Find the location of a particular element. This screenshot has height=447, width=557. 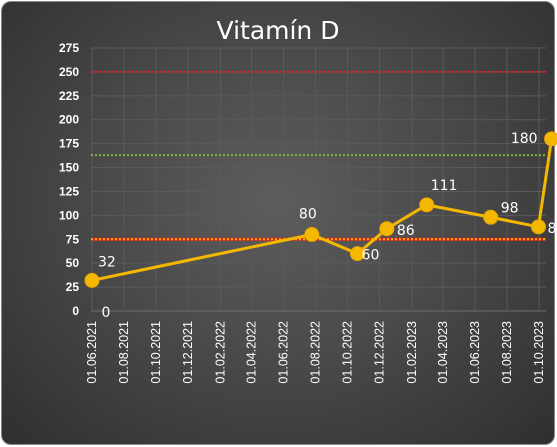

y-tick-label: 250 is located at coordinates (69, 72).